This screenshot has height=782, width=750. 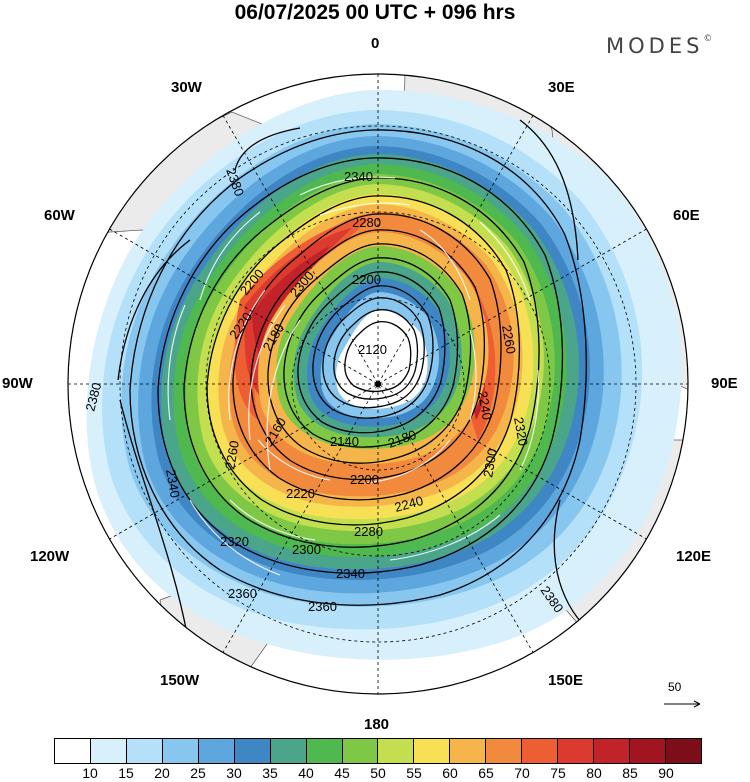 What do you see at coordinates (59, 215) in the screenshot?
I see `lon-label-60w: 60W` at bounding box center [59, 215].